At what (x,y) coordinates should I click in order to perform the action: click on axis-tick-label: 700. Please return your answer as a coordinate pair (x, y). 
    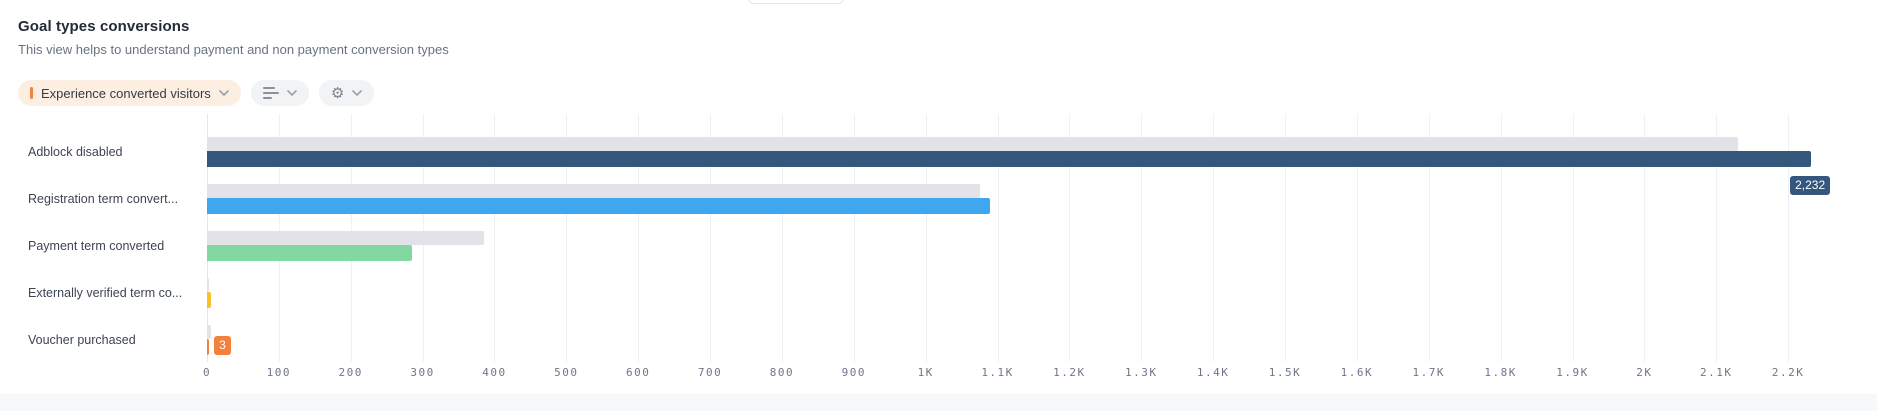
    Looking at the image, I should click on (710, 372).